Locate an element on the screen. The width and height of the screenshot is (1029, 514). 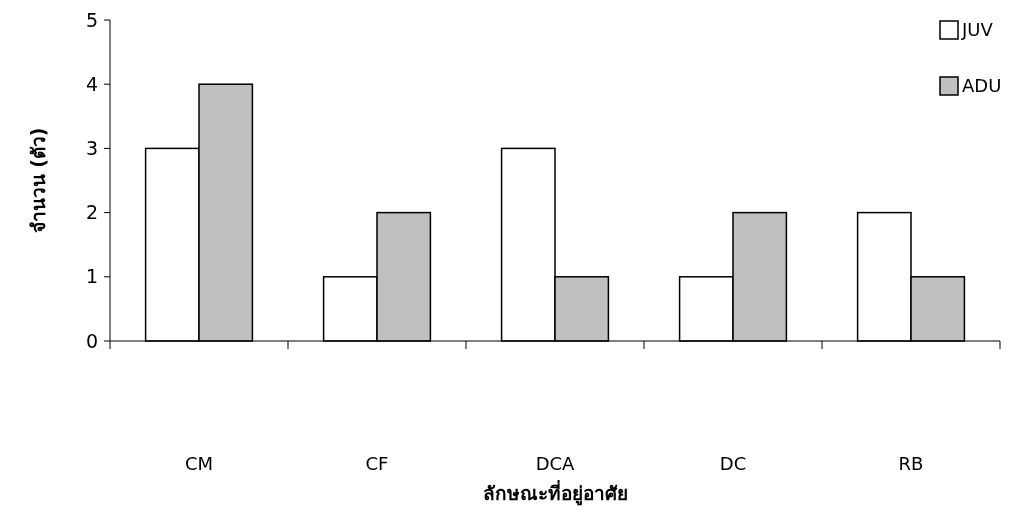
y-tick-label: 3 is located at coordinates (91, 148).